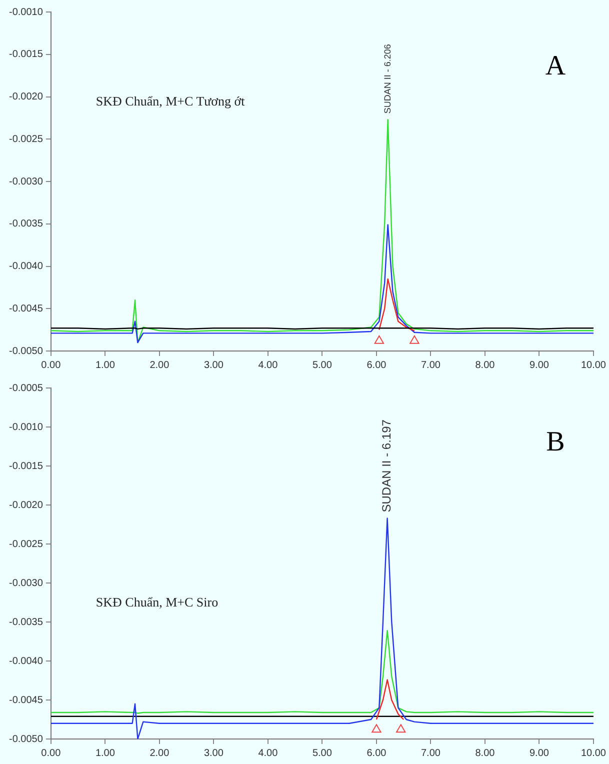 This screenshot has height=764, width=609. I want to click on annotation: SKĐ Chuẩn, M+C Tương ớt, so click(171, 100).